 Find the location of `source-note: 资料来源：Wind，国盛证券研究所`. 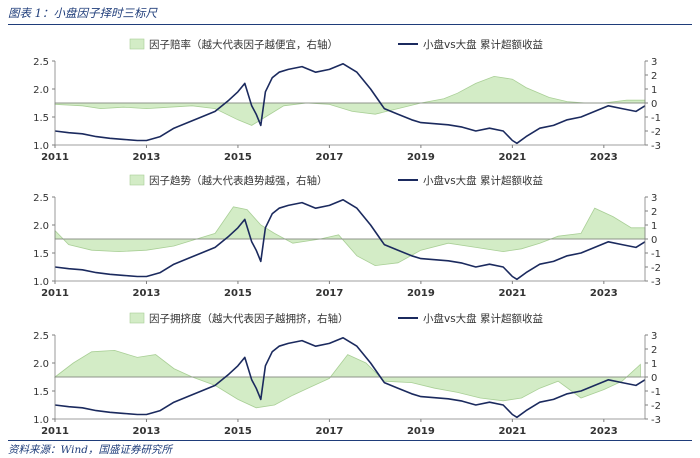

source-note: 资料来源：Wind，国盛证券研究所 is located at coordinates (90, 450).